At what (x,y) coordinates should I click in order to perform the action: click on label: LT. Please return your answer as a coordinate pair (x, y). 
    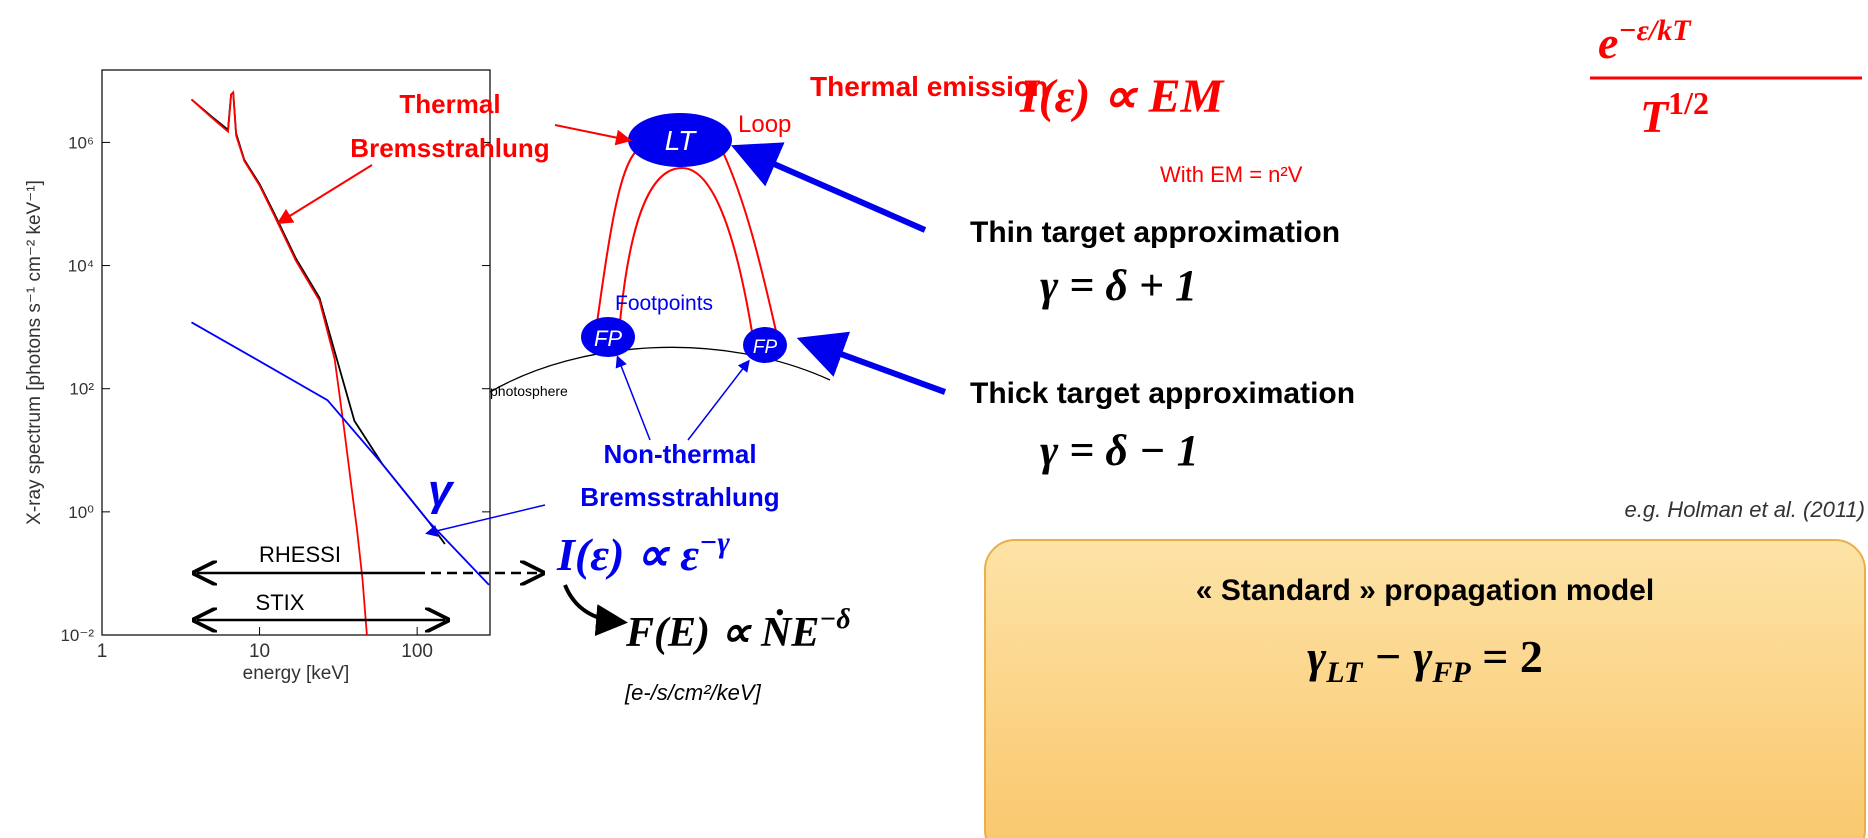
    Looking at the image, I should click on (681, 140).